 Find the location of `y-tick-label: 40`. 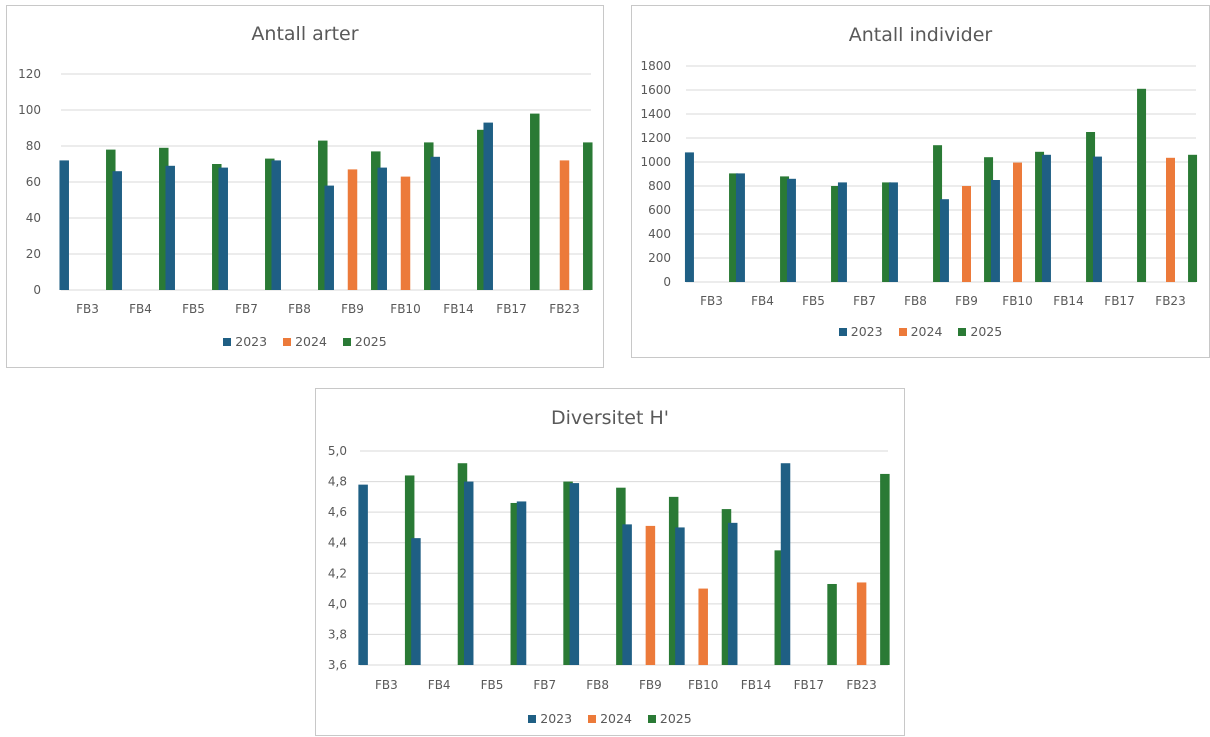

y-tick-label: 40 is located at coordinates (33, 218).